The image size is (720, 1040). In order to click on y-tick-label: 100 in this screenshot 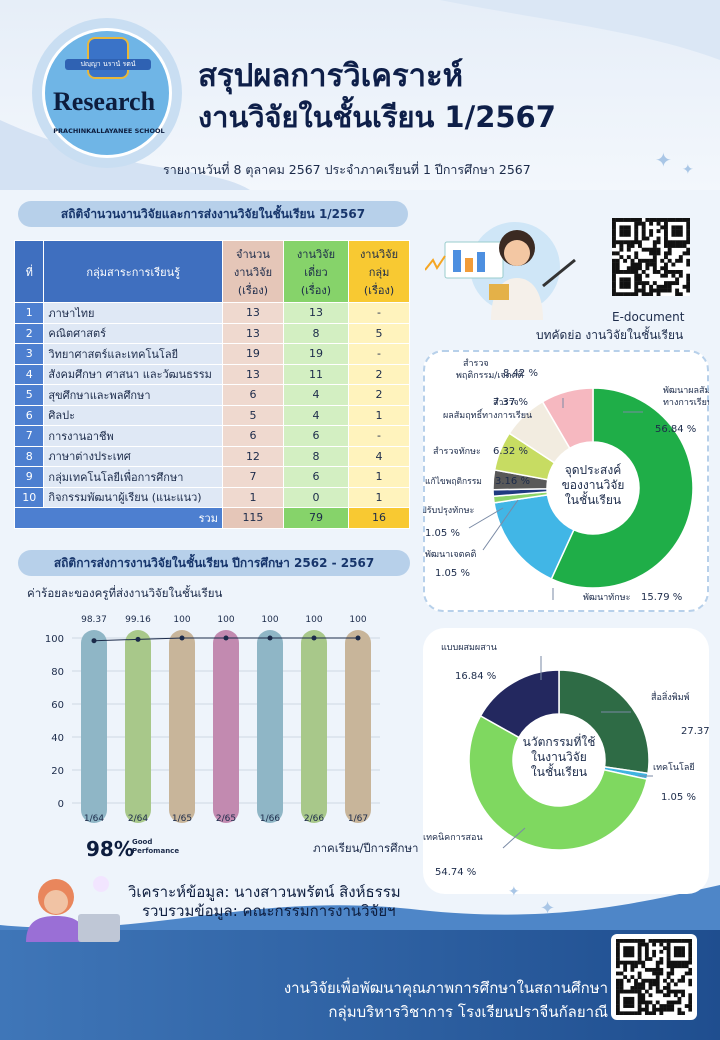, I will do `click(54, 639)`.